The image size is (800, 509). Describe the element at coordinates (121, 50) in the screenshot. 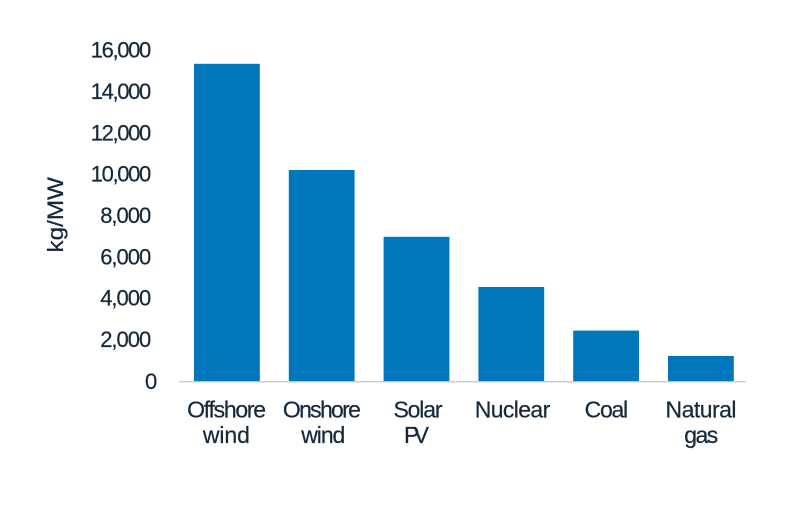

I see `svg-text: 16,000` at that location.